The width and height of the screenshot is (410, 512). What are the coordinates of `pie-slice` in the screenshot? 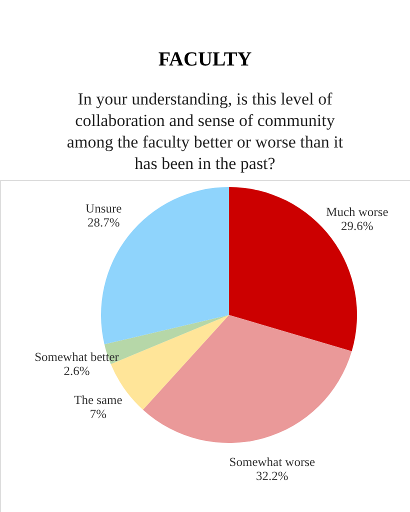 It's located at (247, 379).